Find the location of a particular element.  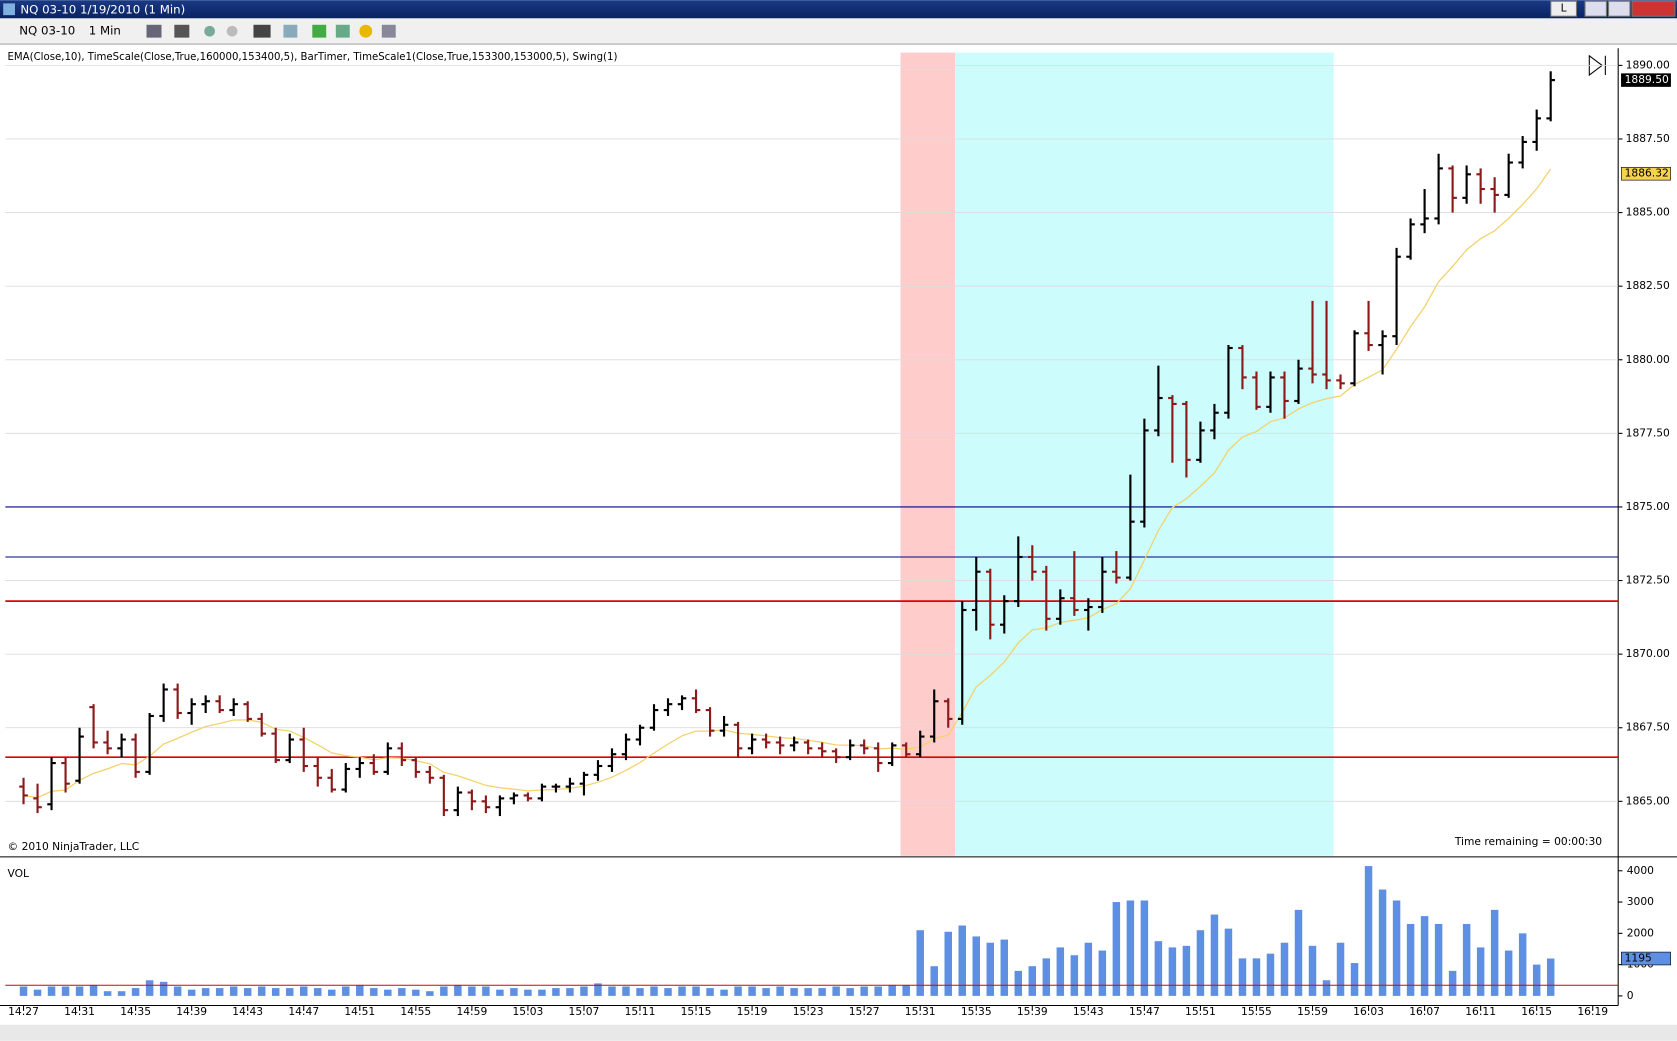

y-tick-label: 1877.50 is located at coordinates (1648, 432).